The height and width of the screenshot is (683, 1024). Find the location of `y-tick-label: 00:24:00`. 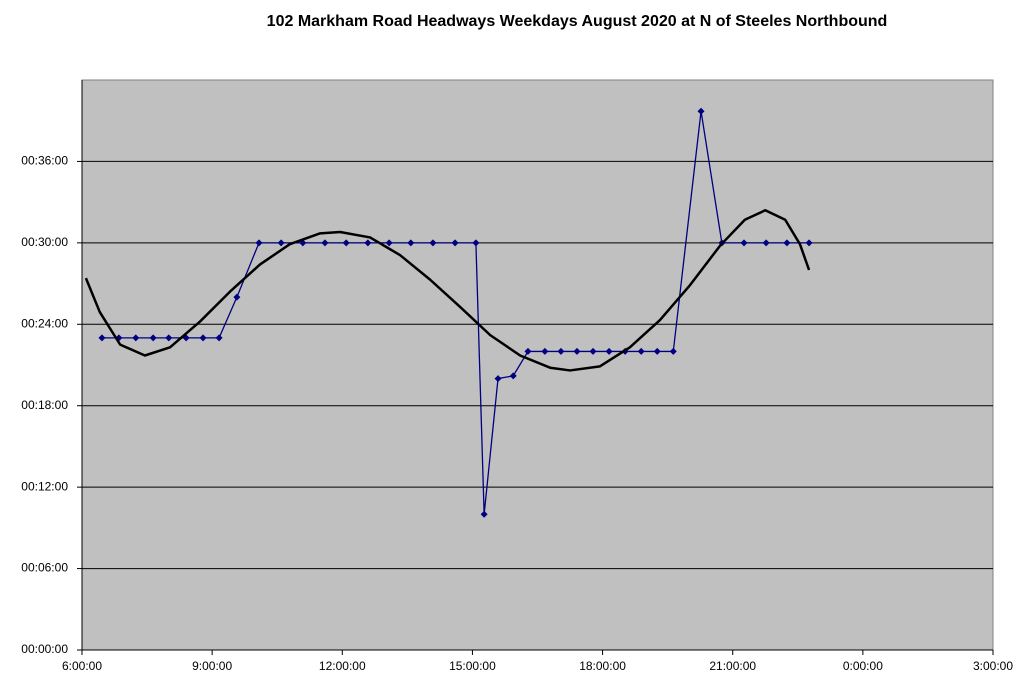

y-tick-label: 00:24:00 is located at coordinates (44, 323).